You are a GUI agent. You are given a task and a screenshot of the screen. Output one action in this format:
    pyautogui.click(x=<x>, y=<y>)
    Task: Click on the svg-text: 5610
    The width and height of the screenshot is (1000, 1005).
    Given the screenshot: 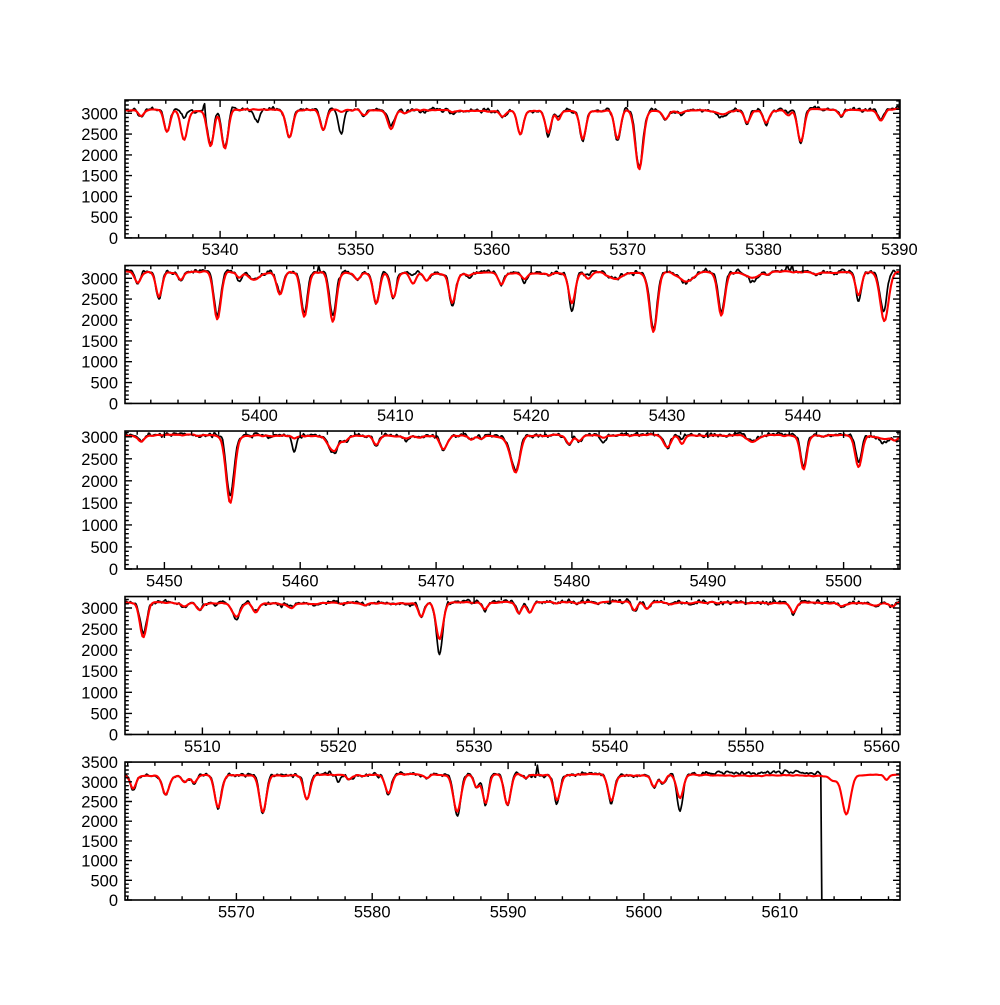 What is the action you would take?
    pyautogui.click(x=779, y=912)
    